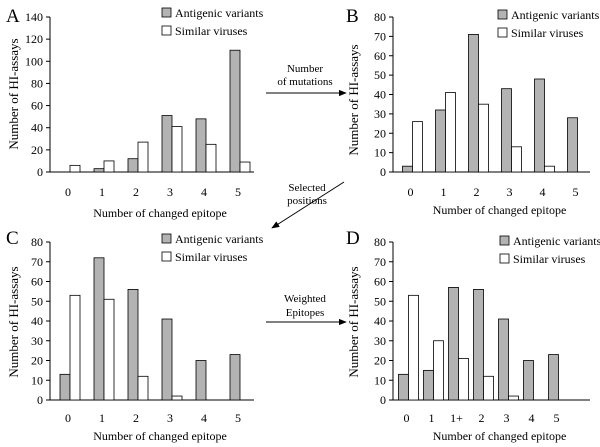  Describe the element at coordinates (456, 418) in the screenshot. I see `x-tick-label: 1+` at that location.